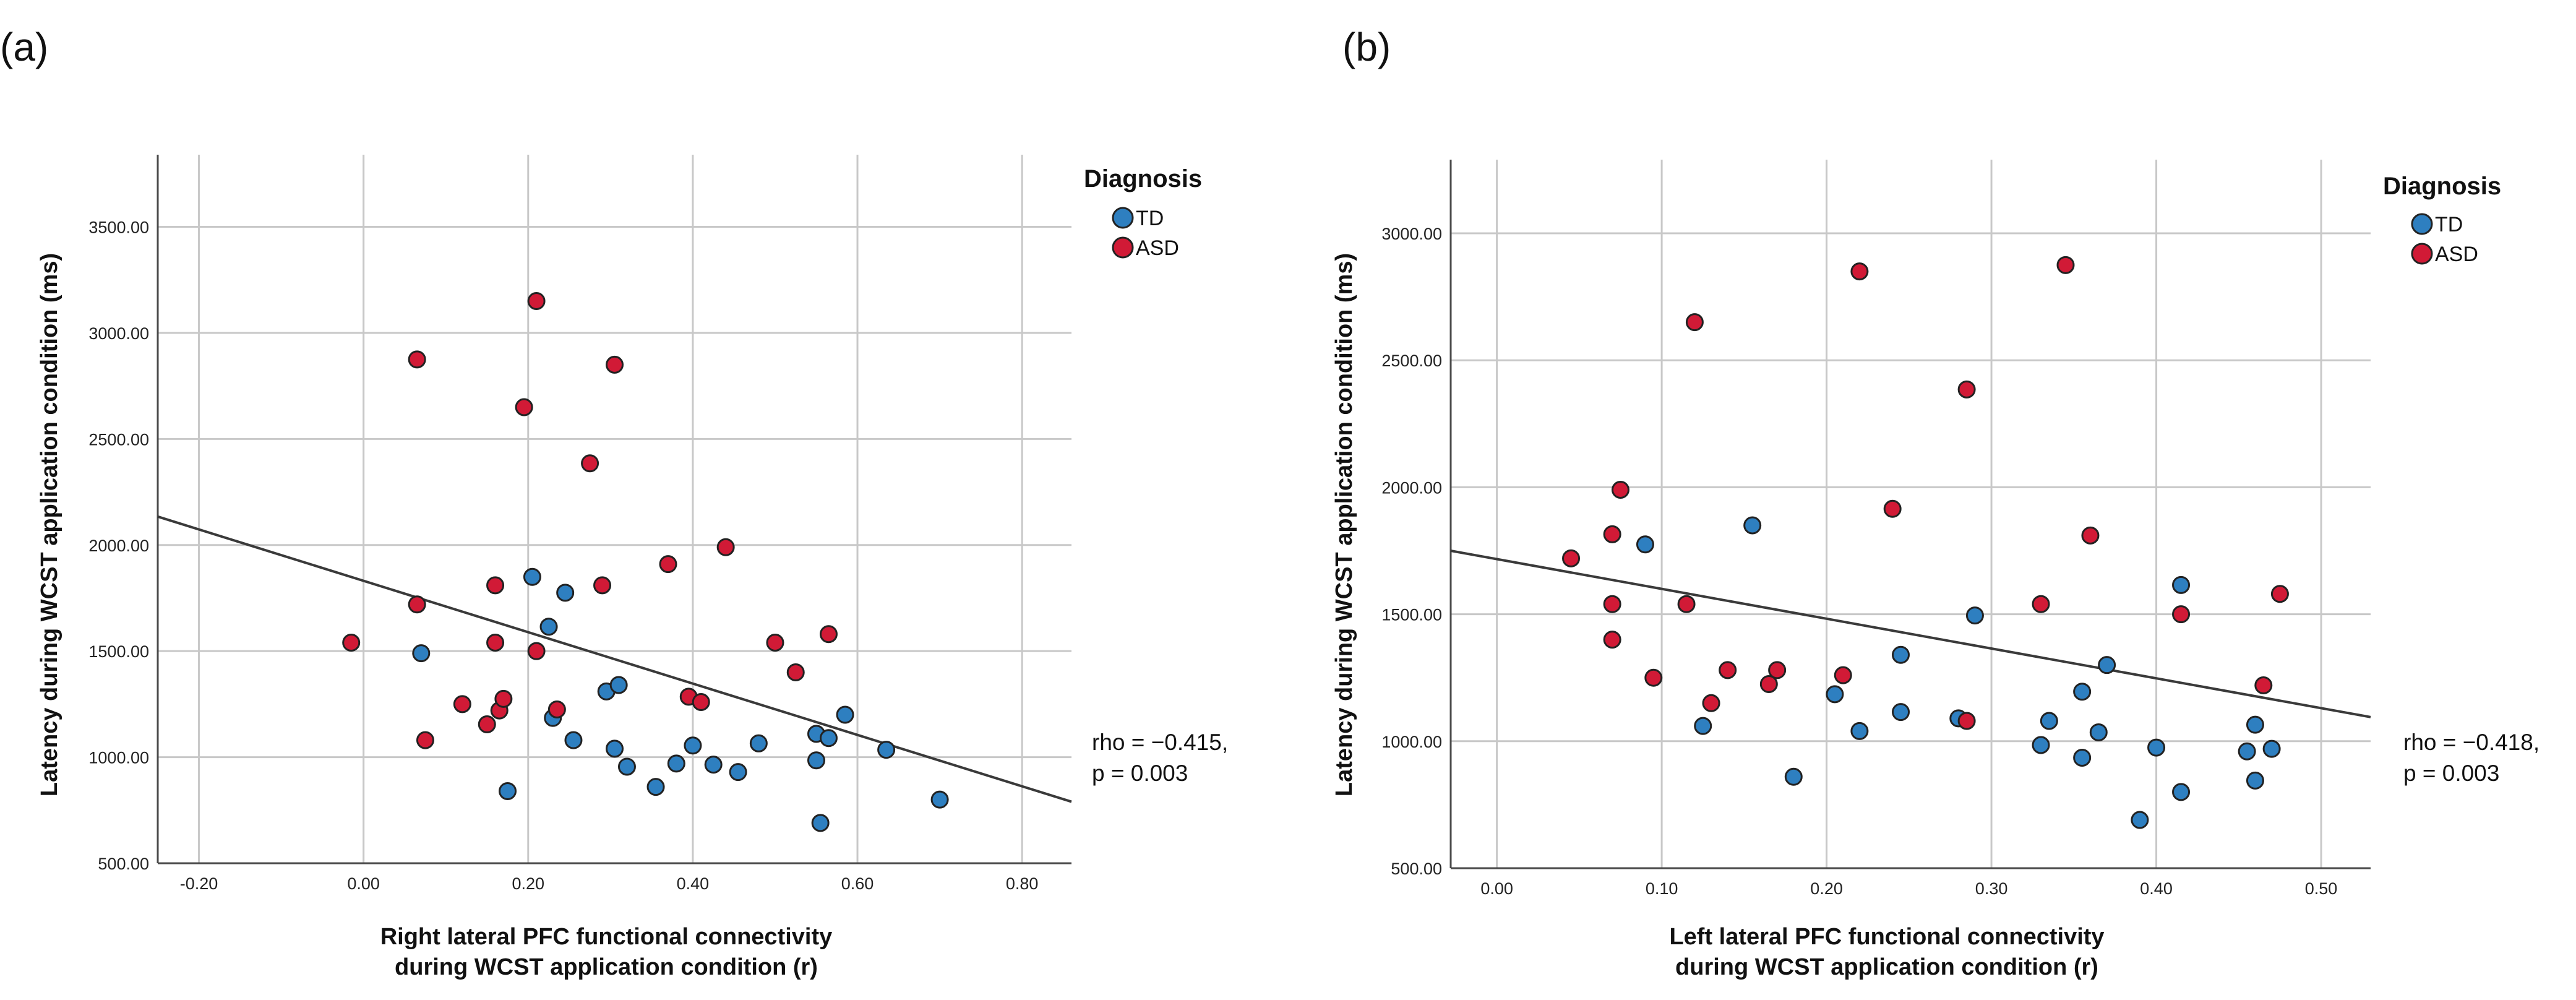 The width and height of the screenshot is (2576, 1000). I want to click on stat-annotation-rho: rho = −0.415,, so click(1160, 743).